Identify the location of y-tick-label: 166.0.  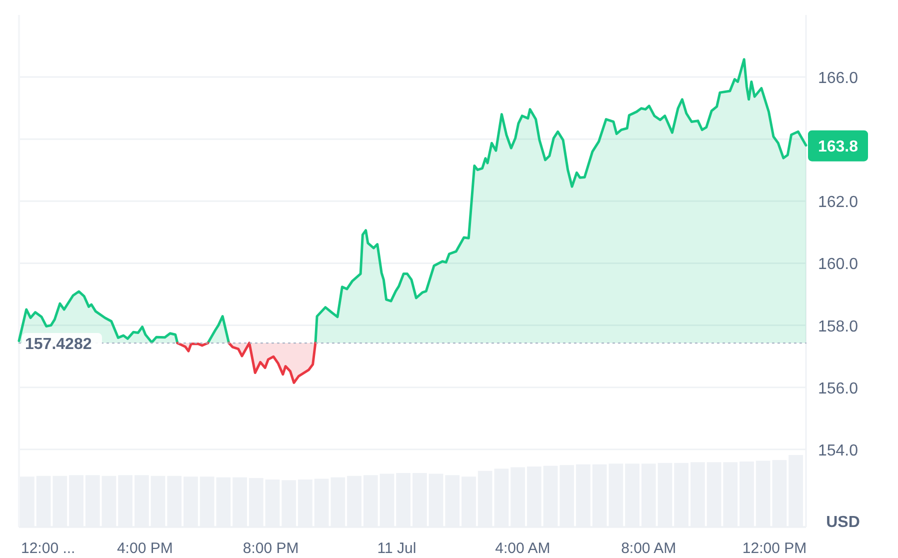
(838, 79).